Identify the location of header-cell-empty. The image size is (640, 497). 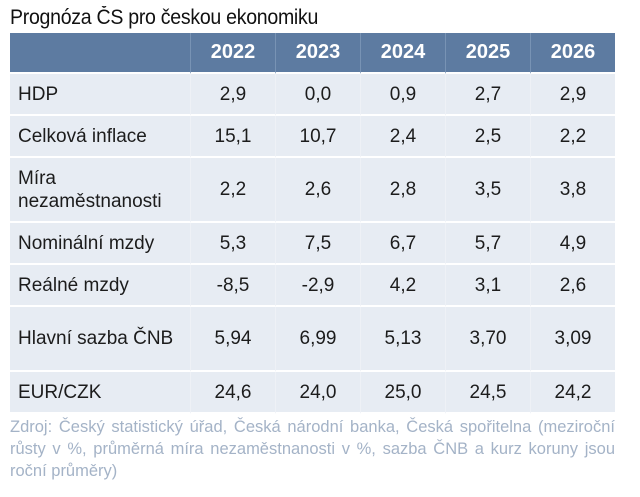
(100, 53).